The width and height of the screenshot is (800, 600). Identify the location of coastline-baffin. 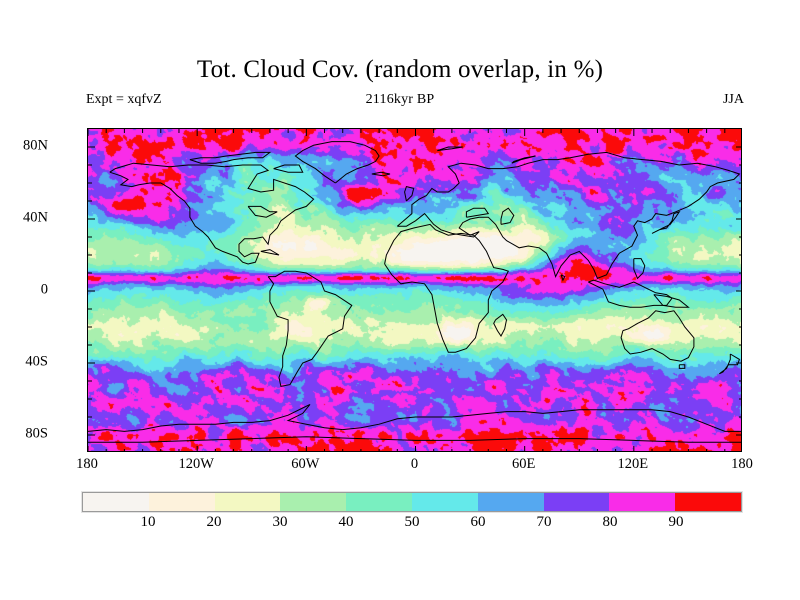
(288, 168).